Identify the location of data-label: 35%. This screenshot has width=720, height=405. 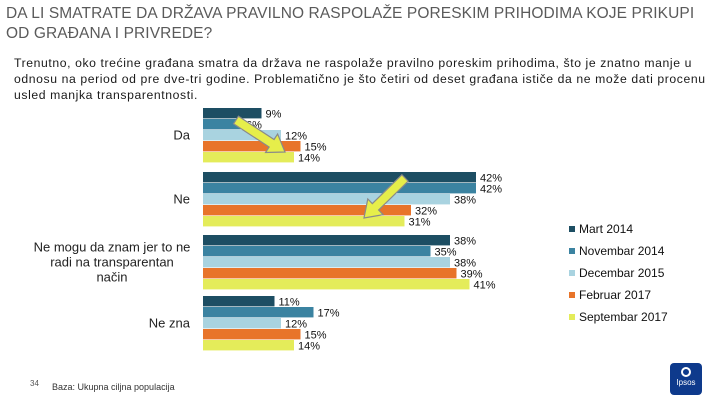
(446, 253).